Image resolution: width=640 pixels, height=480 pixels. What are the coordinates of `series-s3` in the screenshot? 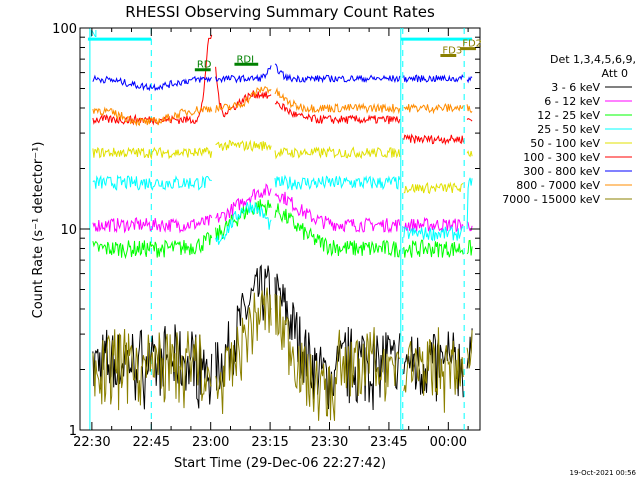 It's located at (282, 229).